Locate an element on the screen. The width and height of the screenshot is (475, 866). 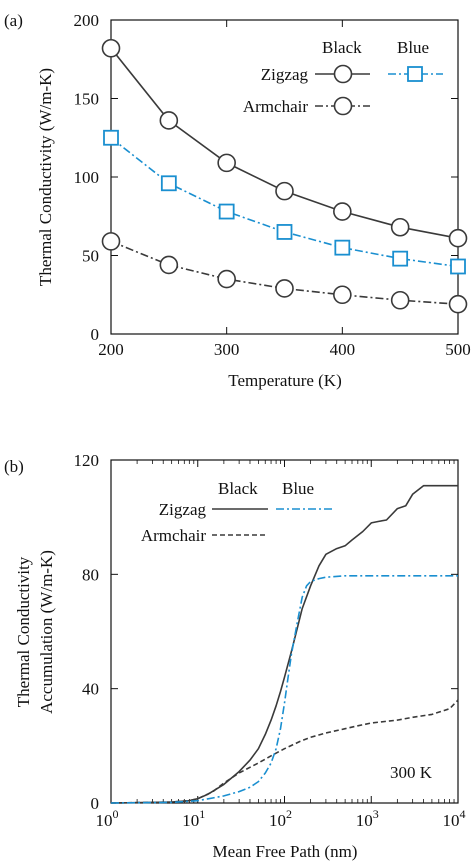
panel-b-label: (b) is located at coordinates (14, 466).